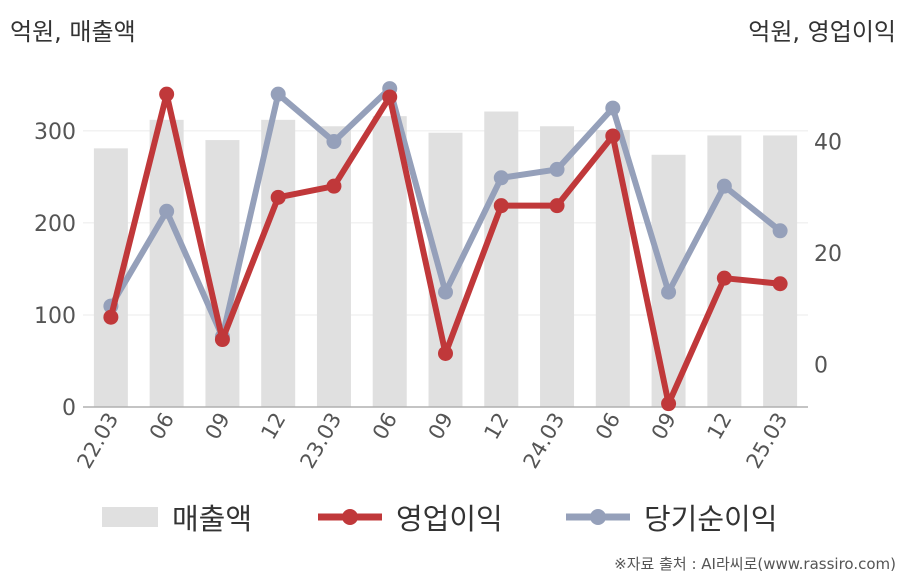 The width and height of the screenshot is (908, 580). Describe the element at coordinates (544, 441) in the screenshot. I see `x-tick-label: 24.03` at that location.